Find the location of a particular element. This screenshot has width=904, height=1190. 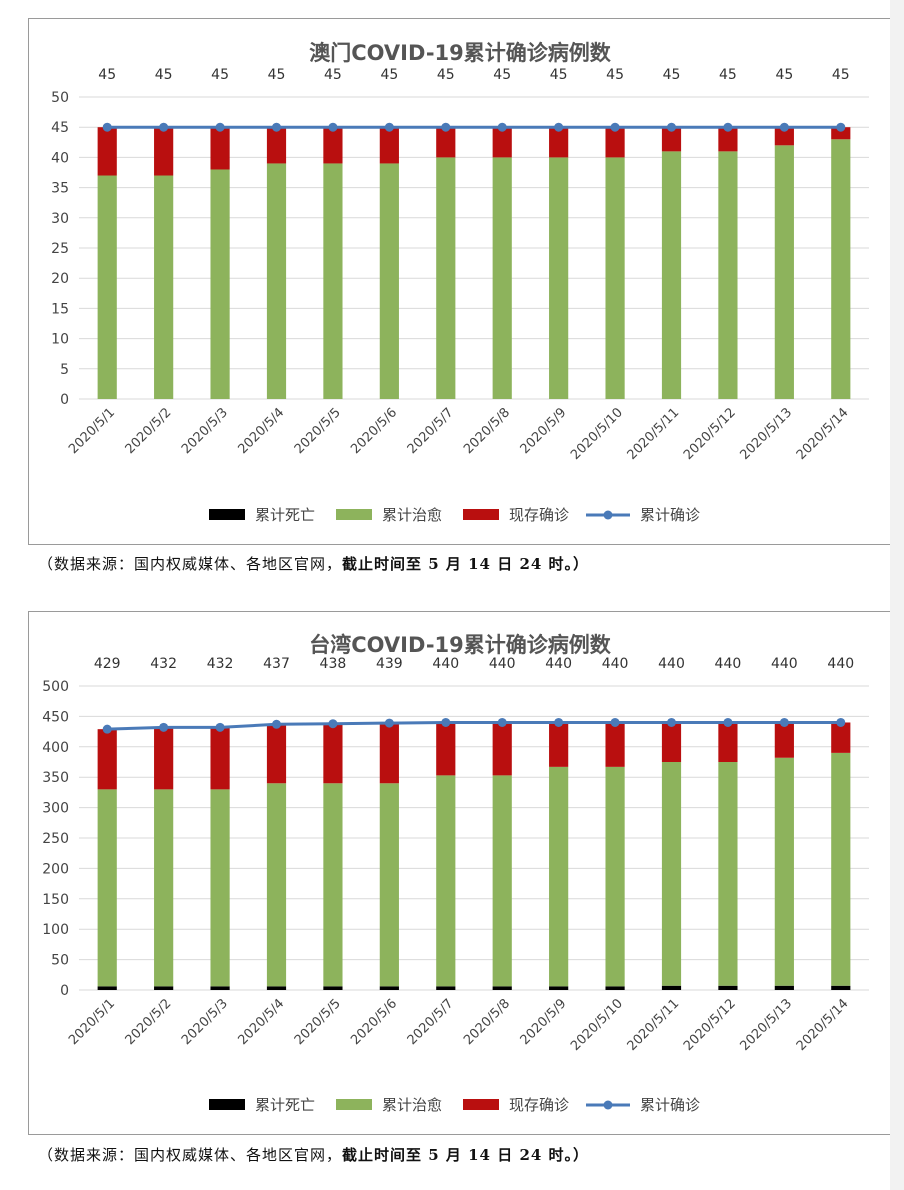

x-tick-label: 2020/5/4 is located at coordinates (261, 431).